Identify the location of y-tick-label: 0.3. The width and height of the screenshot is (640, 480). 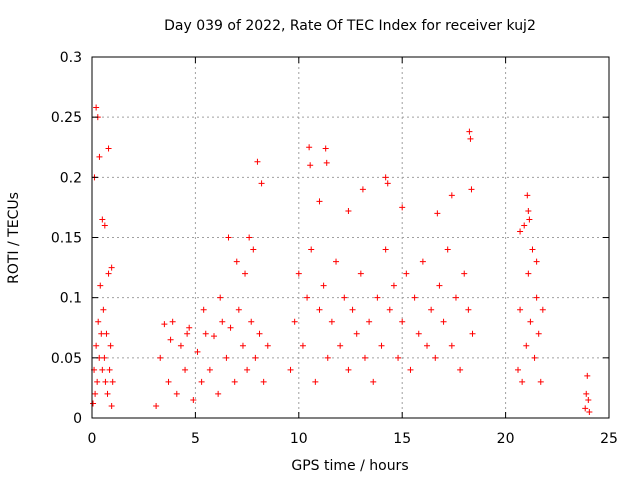
(71, 58).